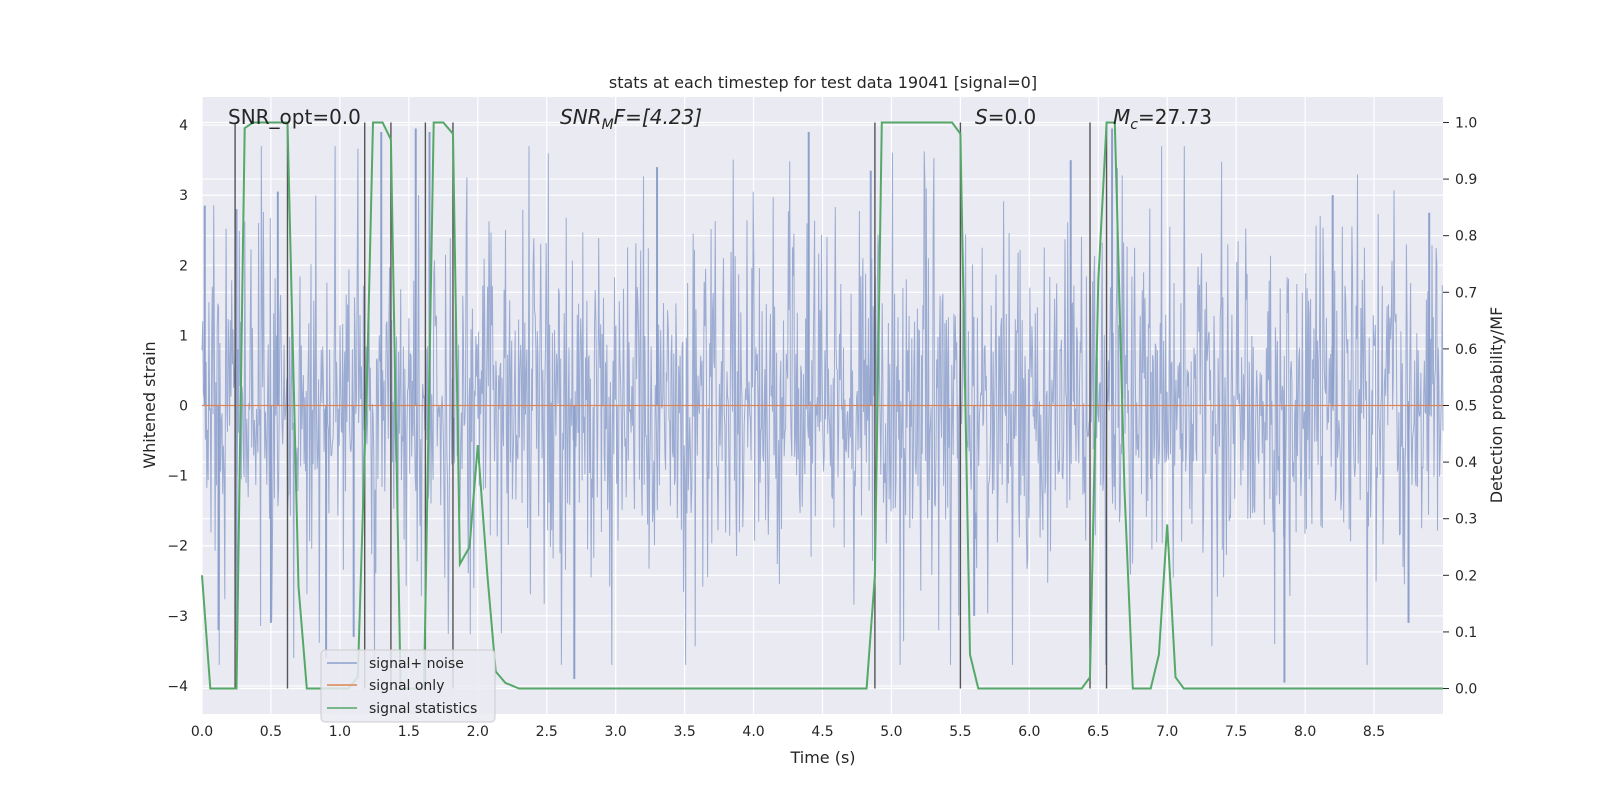 The image size is (1600, 800). Describe the element at coordinates (891, 732) in the screenshot. I see `x-tick-label: 5.0` at that location.